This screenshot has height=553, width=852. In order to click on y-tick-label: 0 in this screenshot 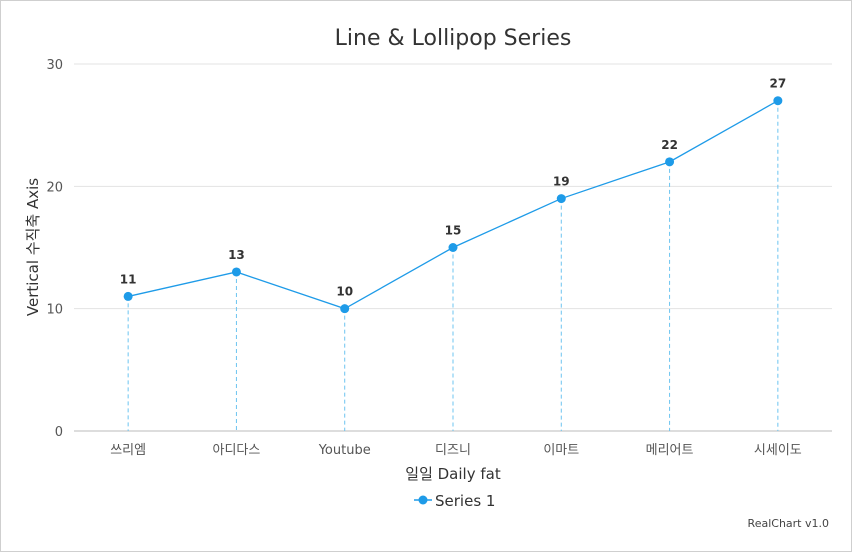, I will do `click(59, 432)`.